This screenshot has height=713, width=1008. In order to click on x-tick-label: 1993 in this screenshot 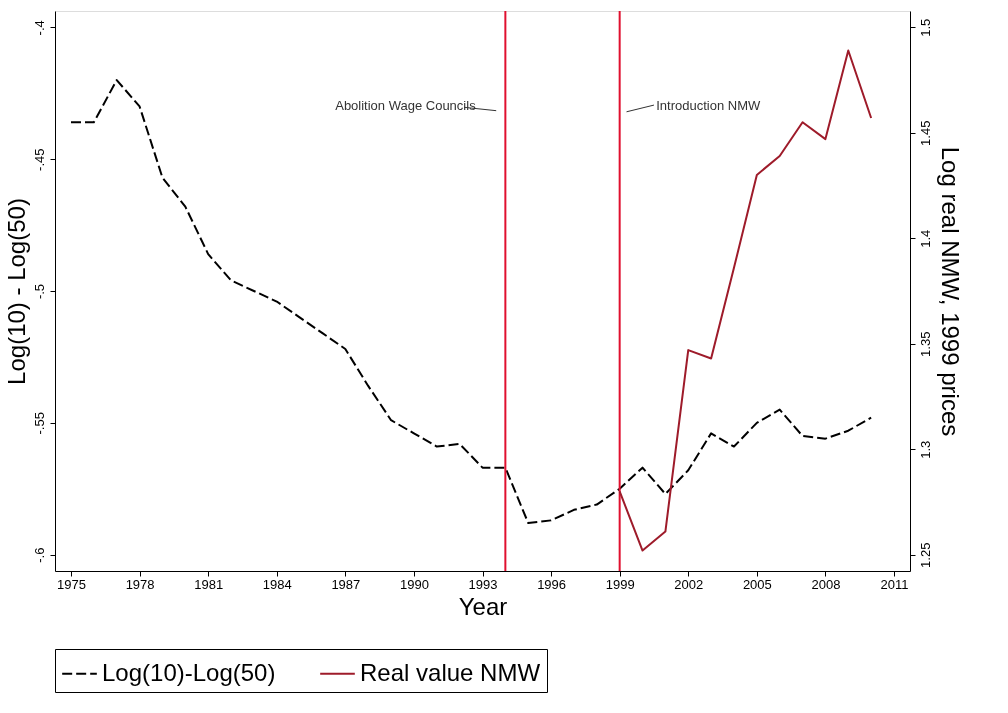, I will do `click(483, 584)`.